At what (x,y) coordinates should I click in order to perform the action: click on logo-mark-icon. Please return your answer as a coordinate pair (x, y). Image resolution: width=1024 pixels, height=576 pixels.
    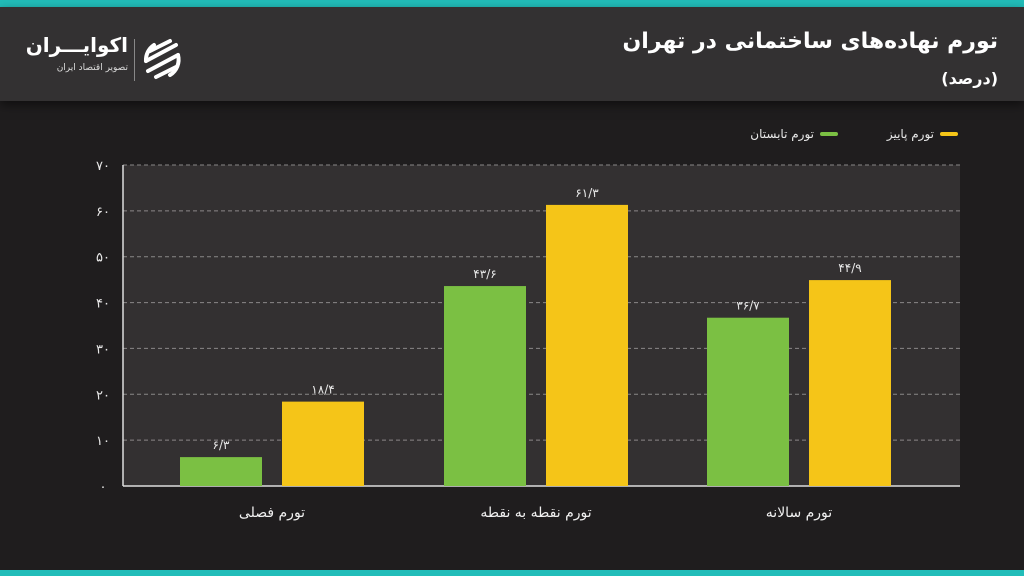
    Looking at the image, I should click on (162, 59).